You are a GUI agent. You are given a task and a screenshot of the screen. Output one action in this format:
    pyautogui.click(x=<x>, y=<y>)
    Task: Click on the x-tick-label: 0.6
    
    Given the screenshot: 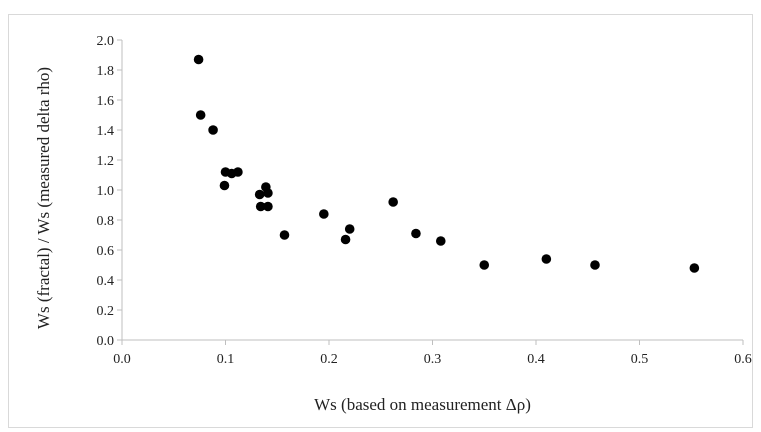 What is the action you would take?
    pyautogui.click(x=743, y=359)
    